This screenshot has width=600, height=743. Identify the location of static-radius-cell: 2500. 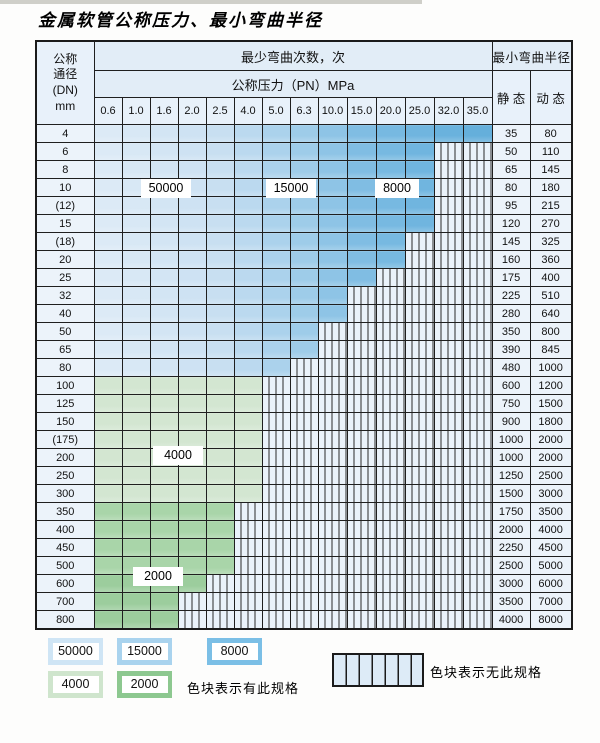
(511, 565).